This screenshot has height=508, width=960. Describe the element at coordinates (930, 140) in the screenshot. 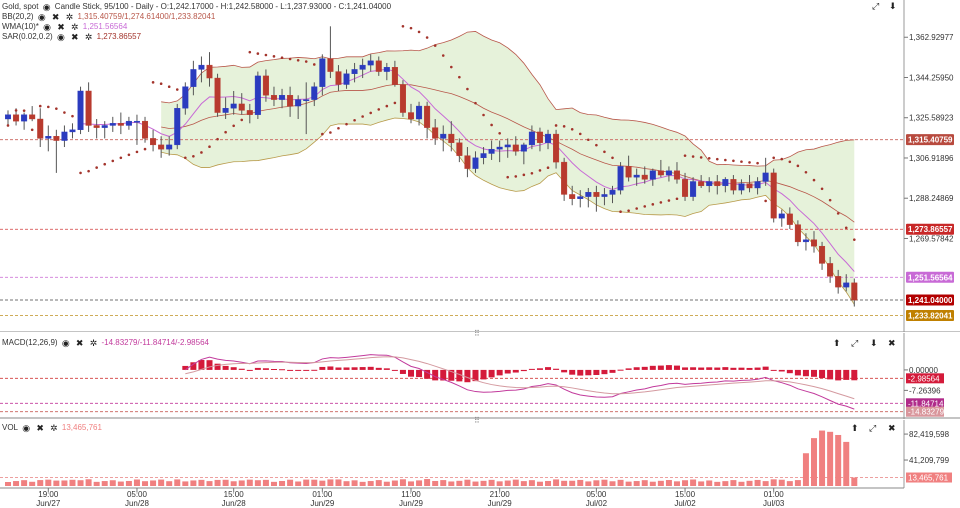

I see `price-label-text: 1,315.40759` at that location.